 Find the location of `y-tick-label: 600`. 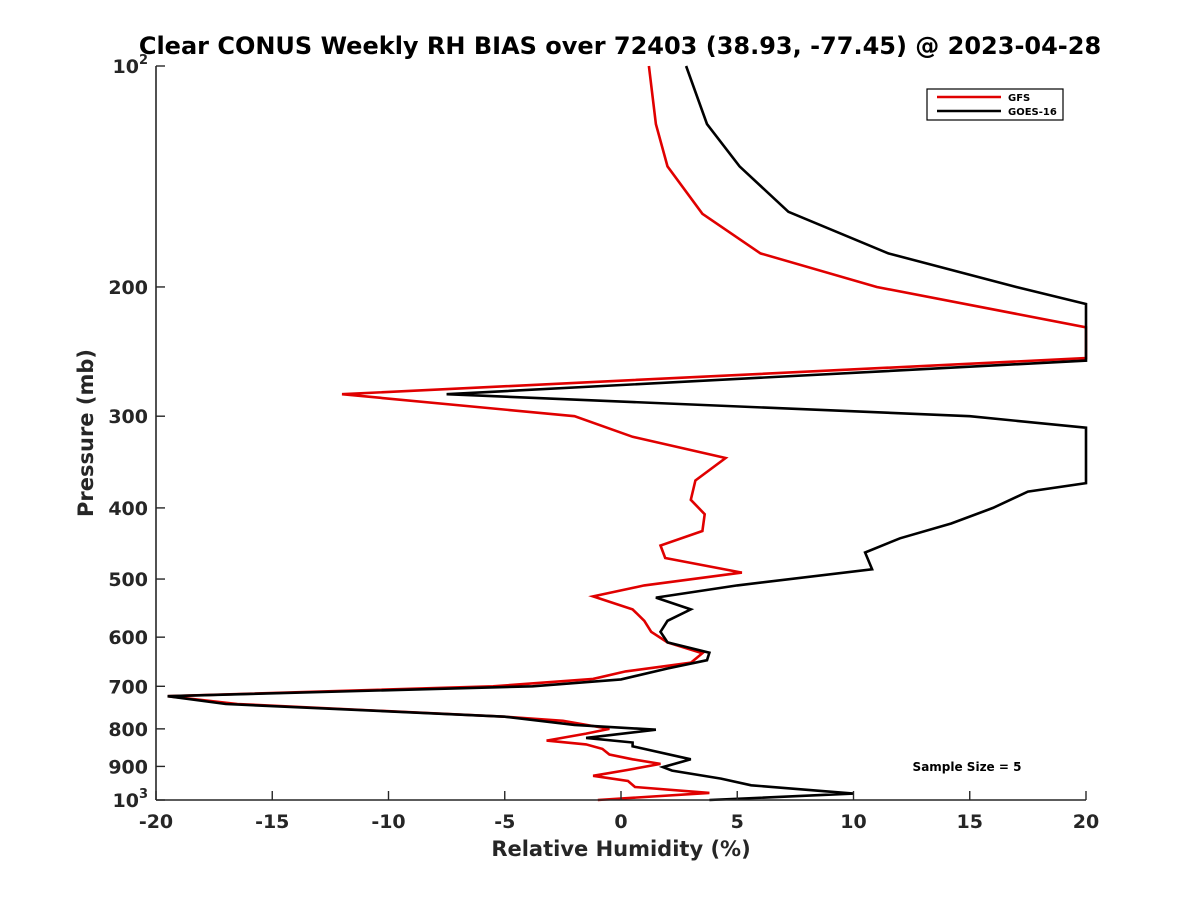

y-tick-label: 600 is located at coordinates (128, 638).